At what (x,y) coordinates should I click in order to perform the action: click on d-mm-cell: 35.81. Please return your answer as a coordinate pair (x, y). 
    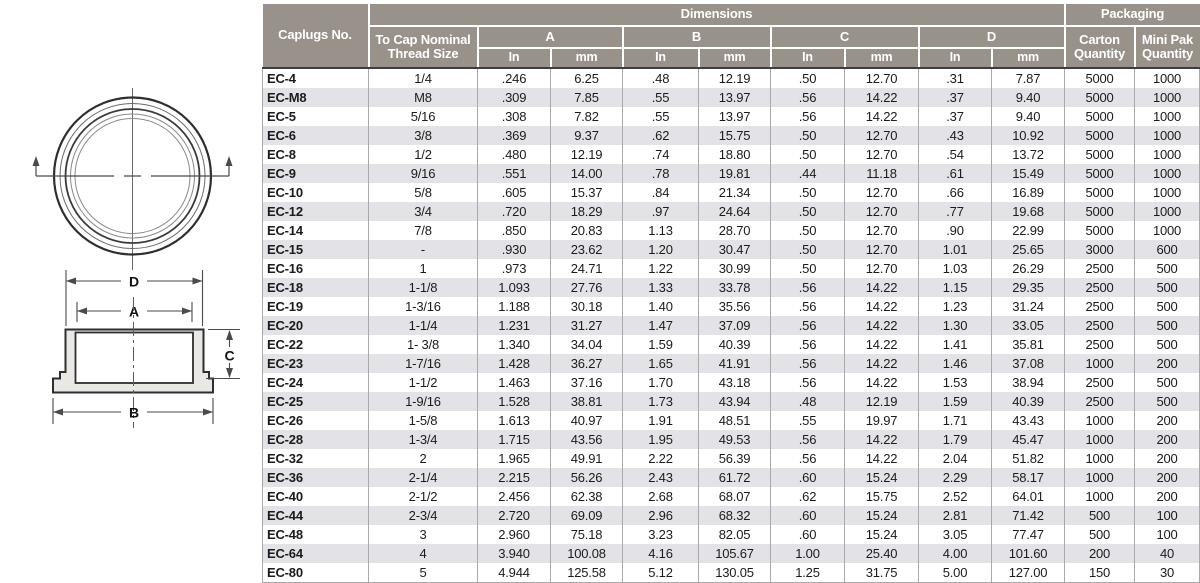
    Looking at the image, I should click on (1028, 344).